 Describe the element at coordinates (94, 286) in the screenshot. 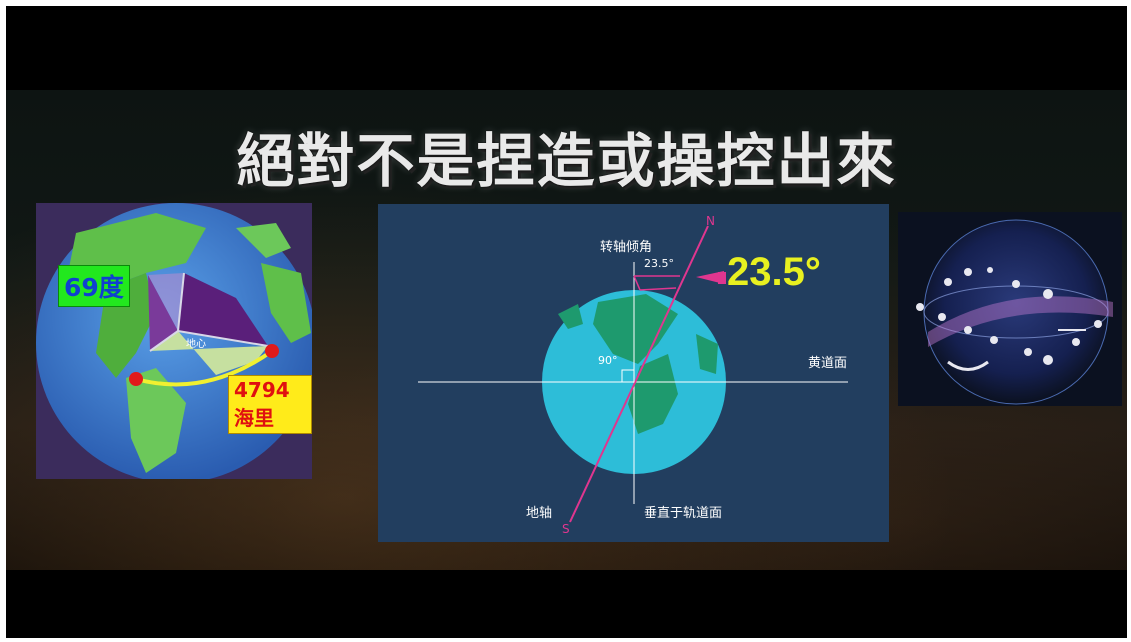

I see `degree-label: 69度` at that location.